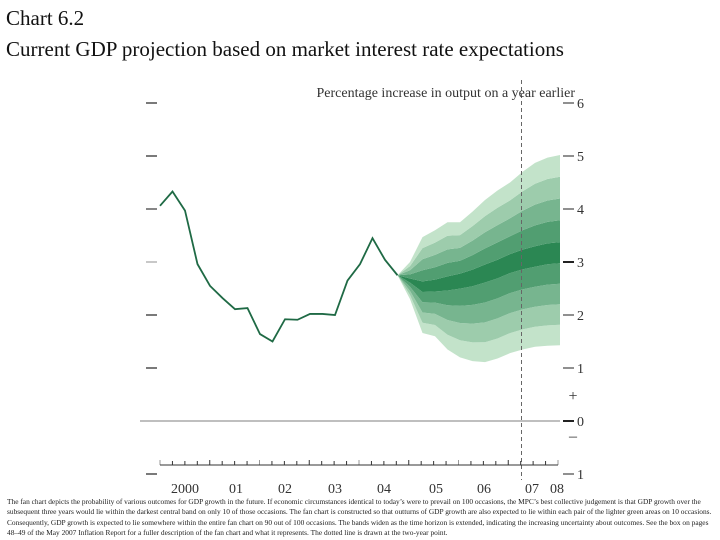 This screenshot has height=540, width=720. What do you see at coordinates (580, 422) in the screenshot?
I see `y-tick-label: 0` at bounding box center [580, 422].